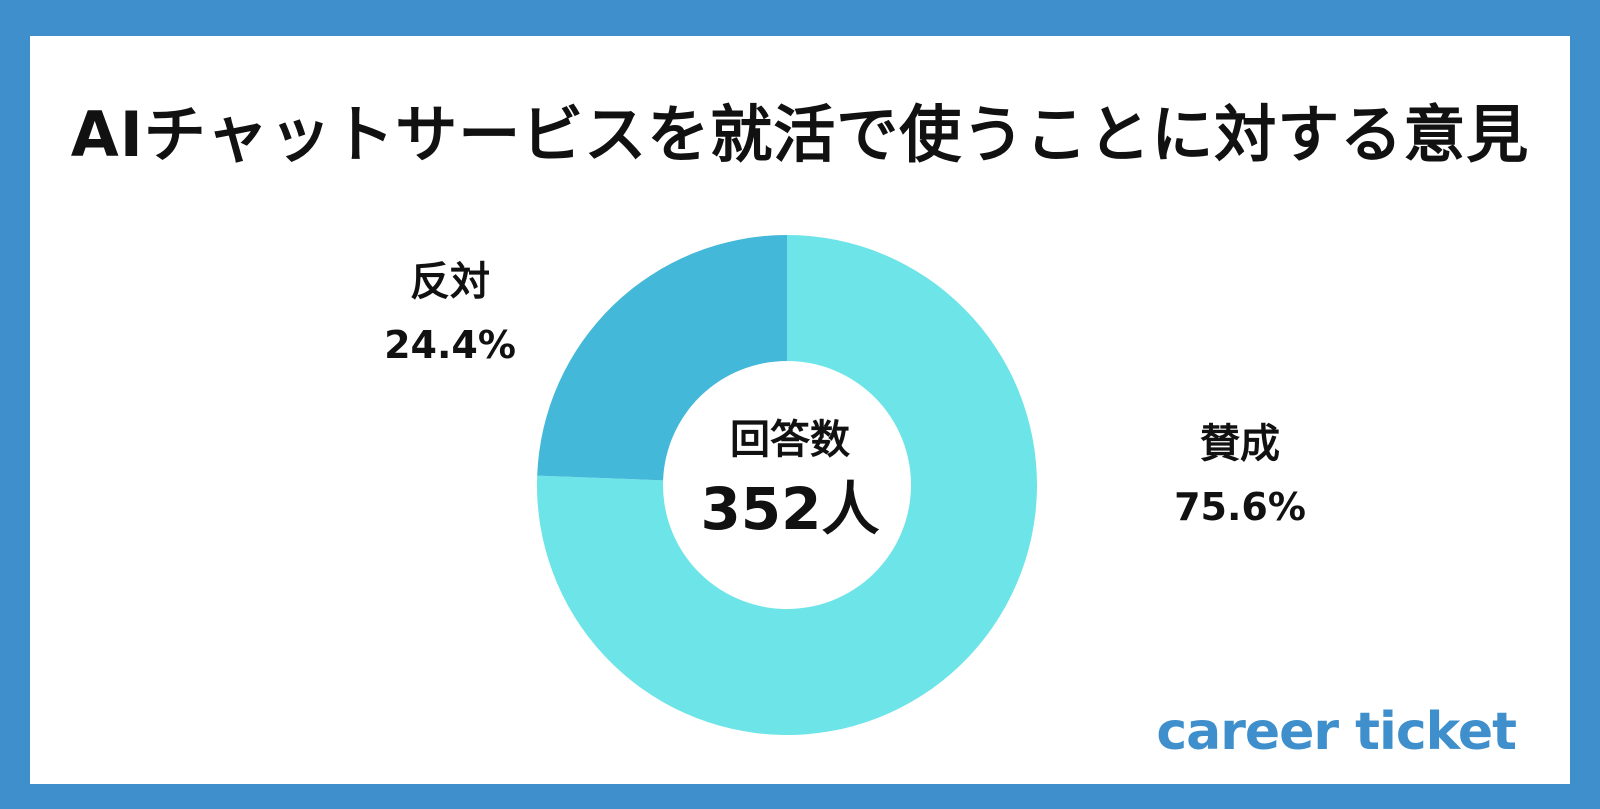  Describe the element at coordinates (790, 440) in the screenshot. I see `center-total-label: 回答数` at that location.